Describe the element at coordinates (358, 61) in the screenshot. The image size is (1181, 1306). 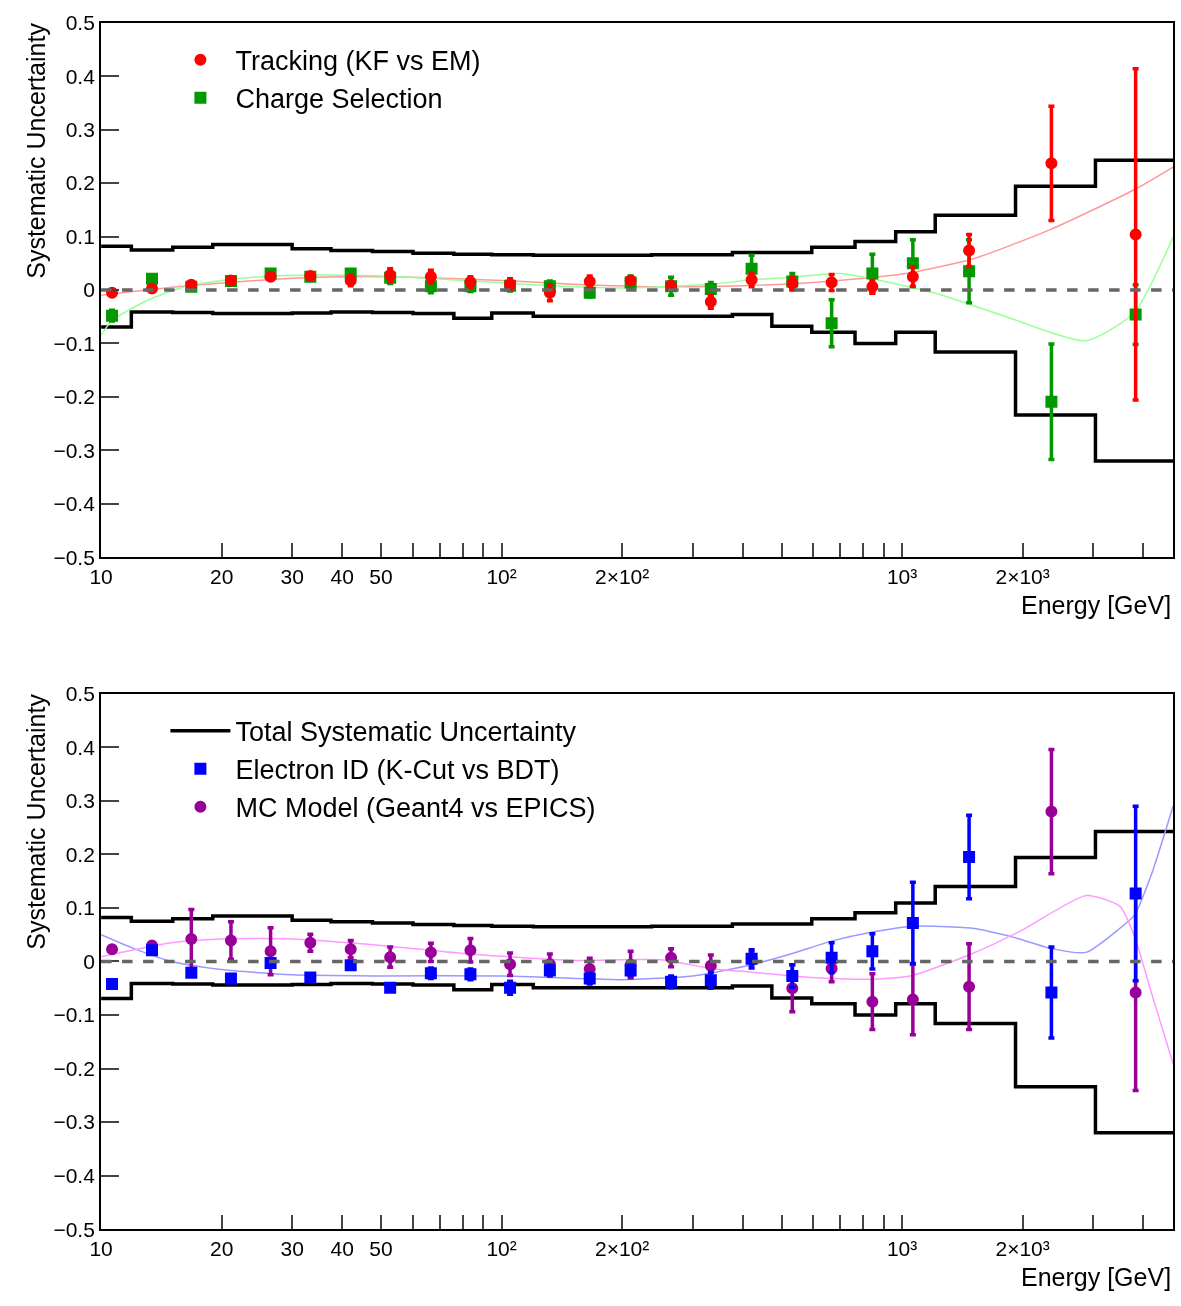
I see `legend-label: Tracking (KF vs EM)` at that location.